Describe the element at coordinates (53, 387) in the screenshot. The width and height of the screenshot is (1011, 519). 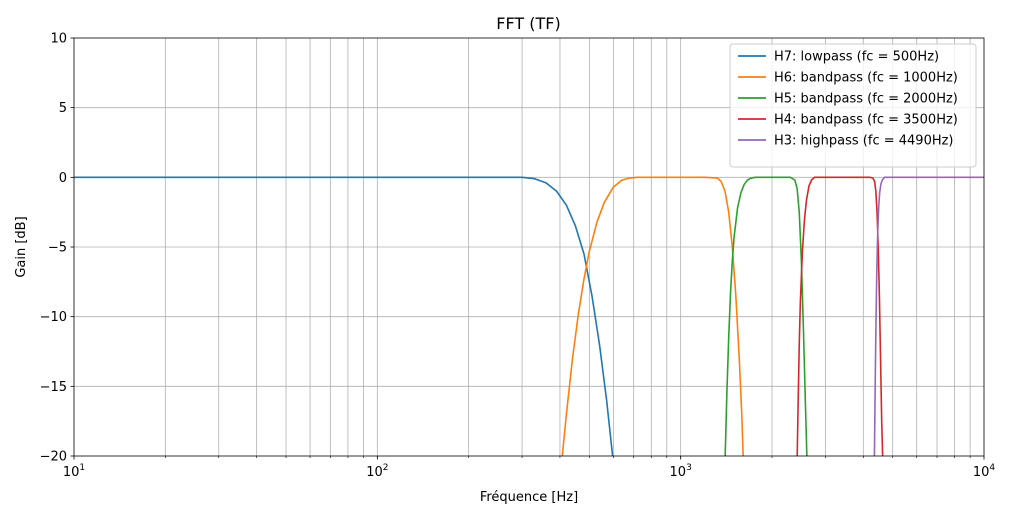
I see `y-tick-label: −15` at that location.